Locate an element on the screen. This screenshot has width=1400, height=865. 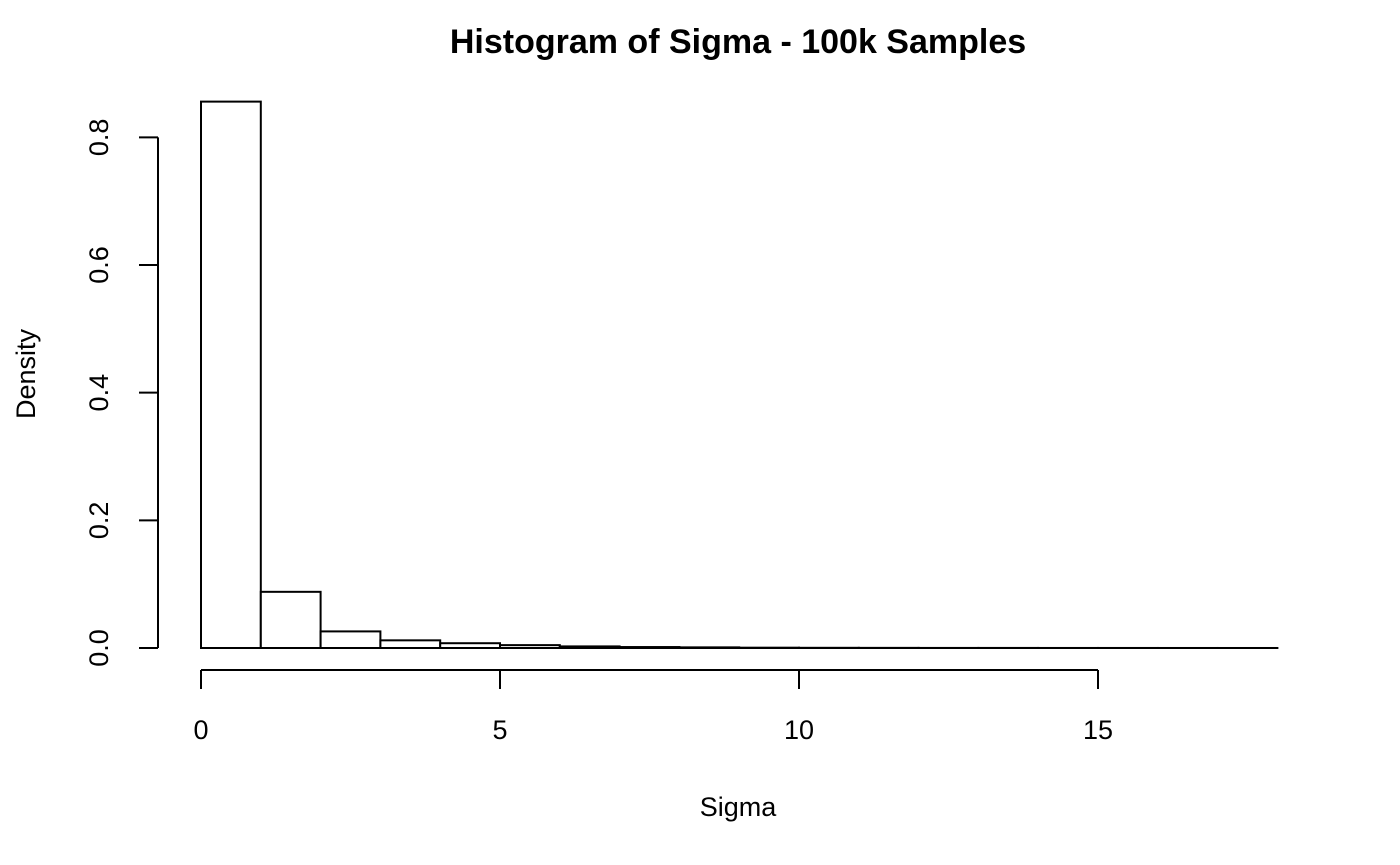
x-tick-label: 0 is located at coordinates (200, 730).